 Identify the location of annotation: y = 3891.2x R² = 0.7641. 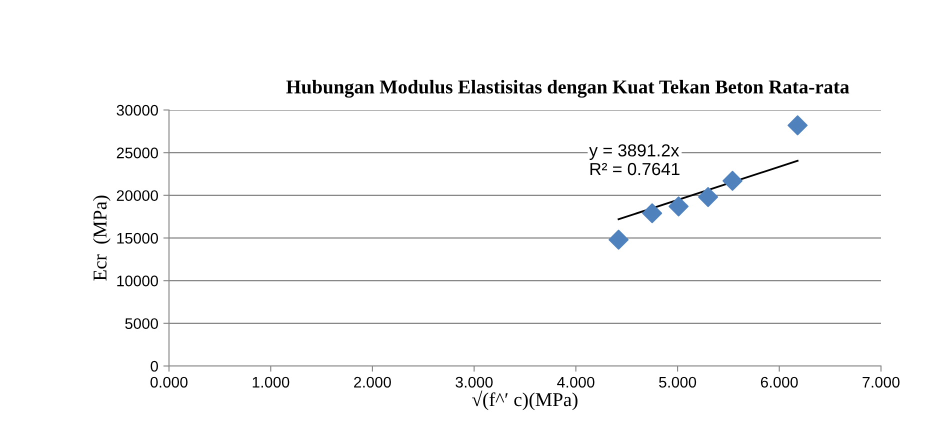
(634, 160).